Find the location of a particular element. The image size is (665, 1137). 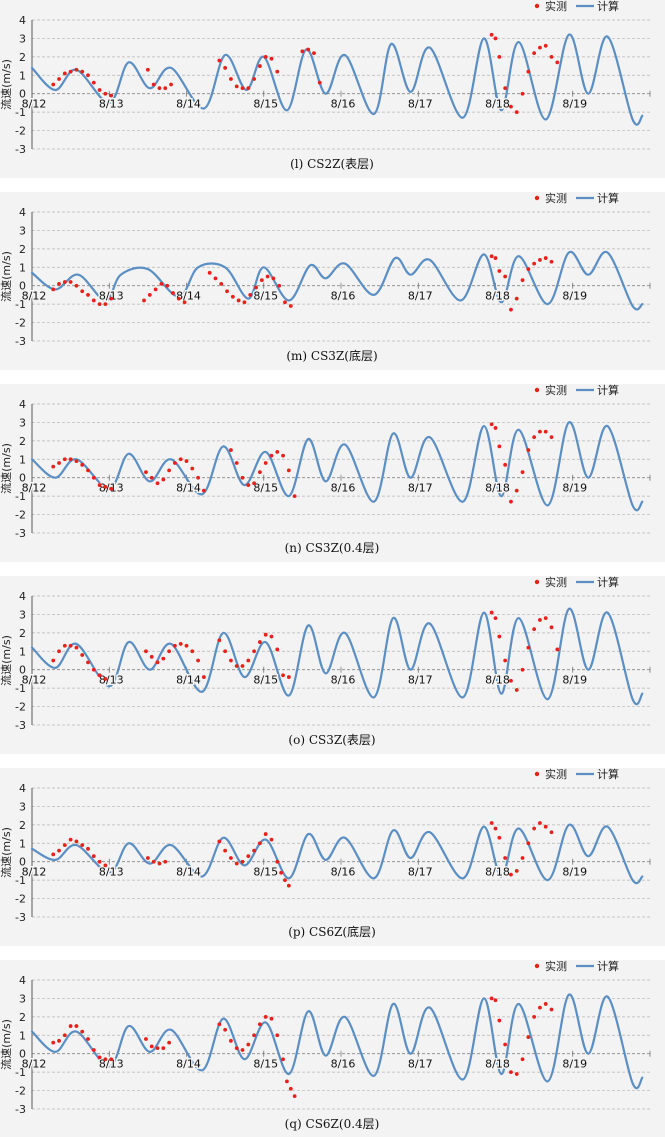

y-tick-label: -1 is located at coordinates (20, 880).